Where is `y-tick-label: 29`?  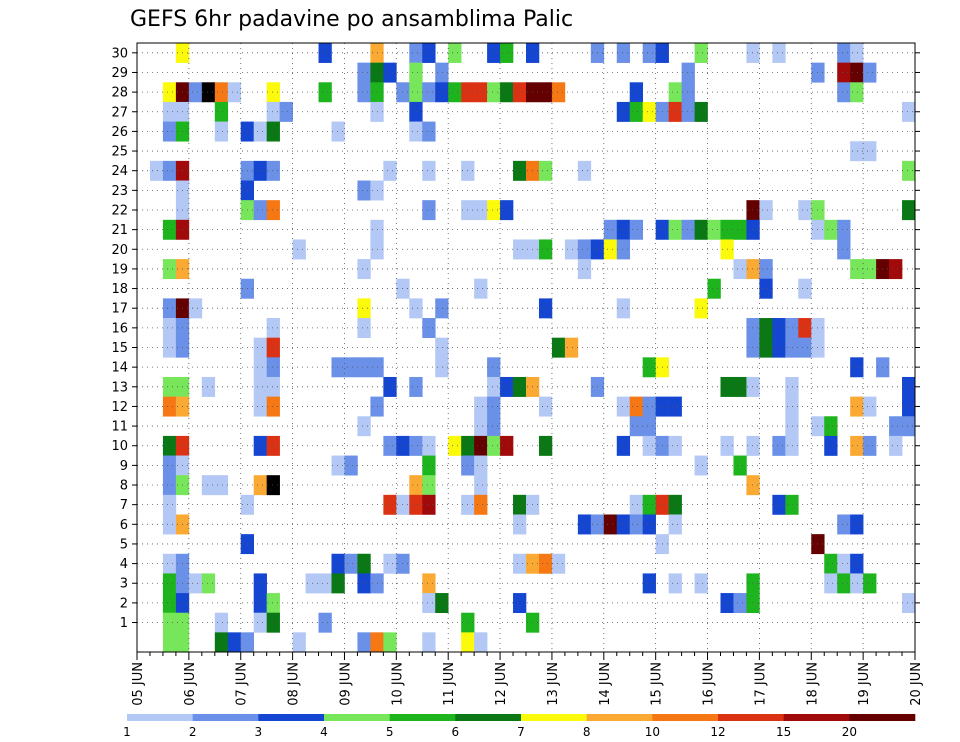
y-tick-label: 29 is located at coordinates (119, 73).